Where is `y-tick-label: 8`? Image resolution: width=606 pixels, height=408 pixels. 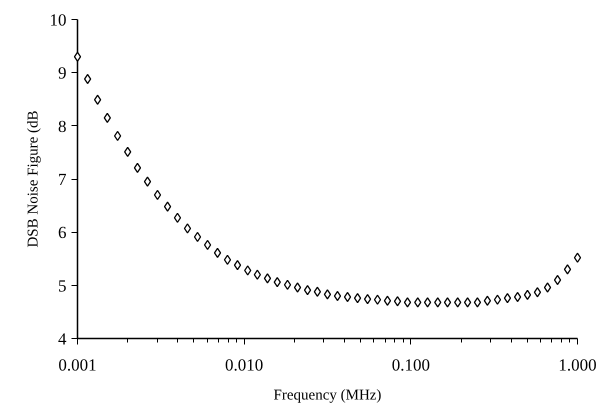 y-tick-label: 8 is located at coordinates (62, 126).